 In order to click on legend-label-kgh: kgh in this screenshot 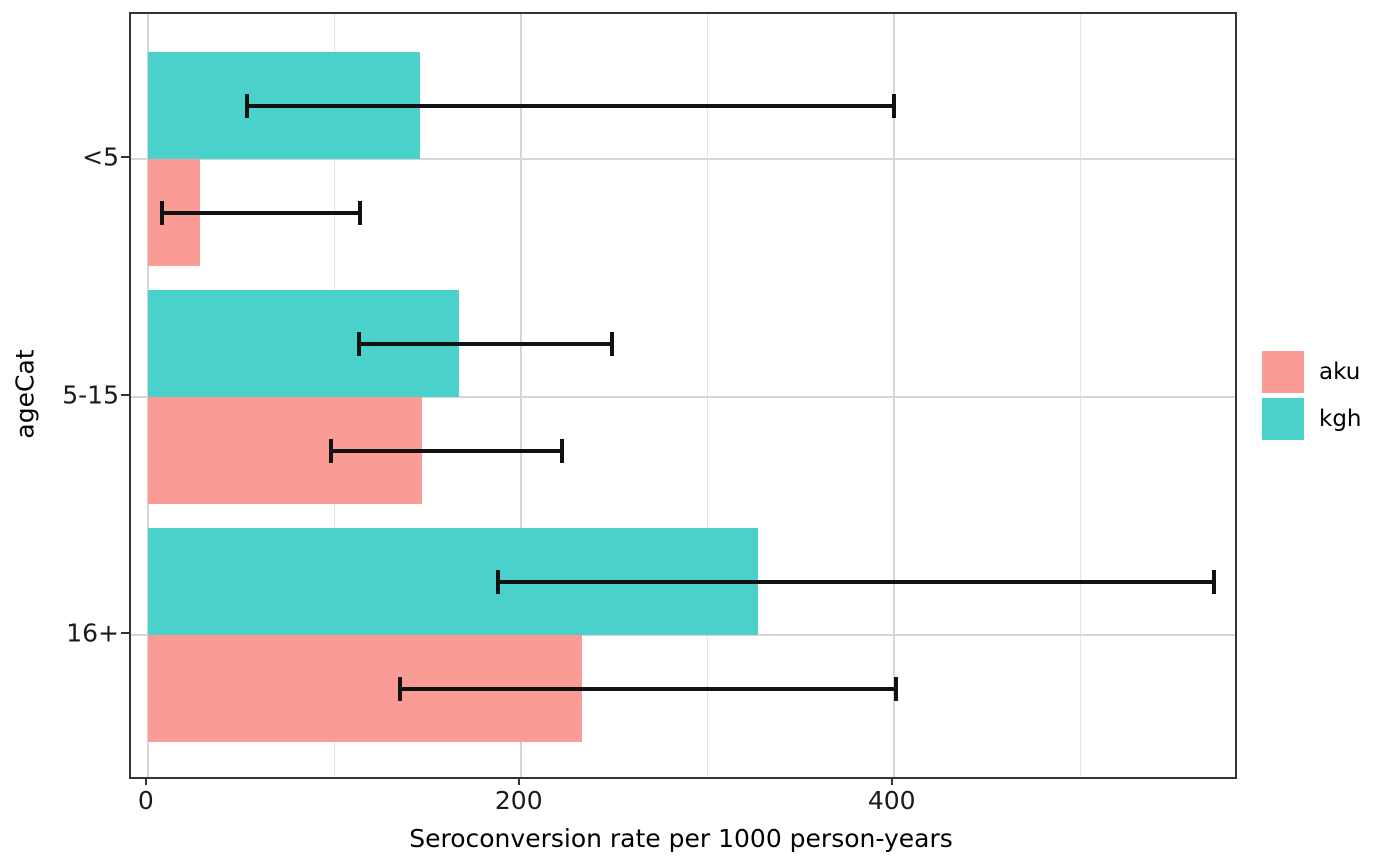, I will do `click(1340, 419)`.